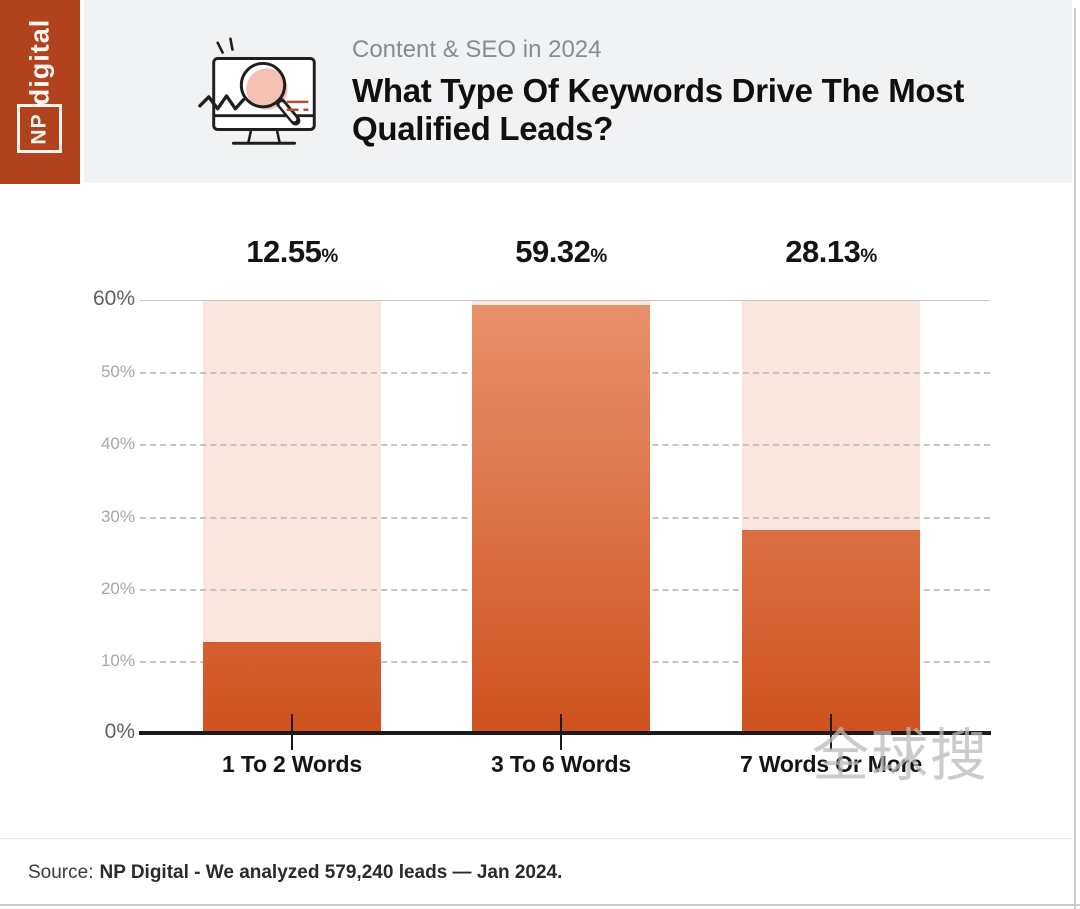  Describe the element at coordinates (257, 91) in the screenshot. I see `search-monitor-icon` at that location.